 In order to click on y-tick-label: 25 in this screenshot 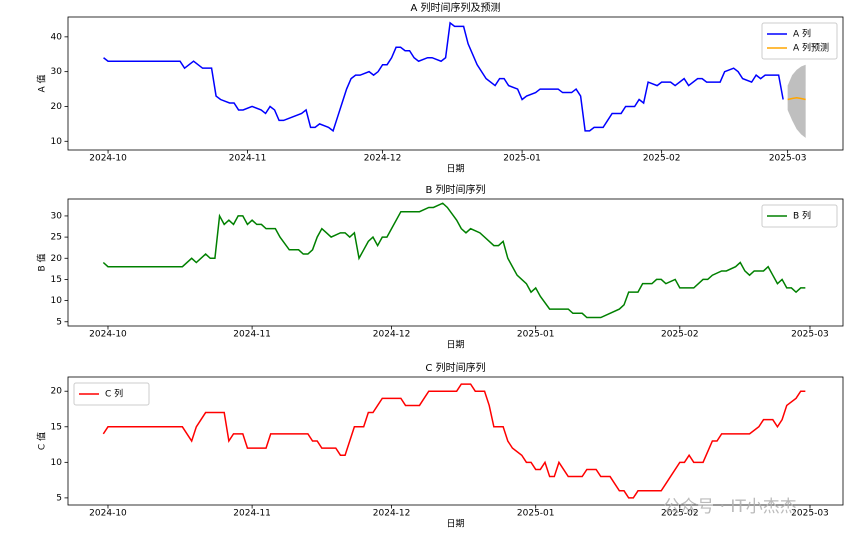, I will do `click(56, 238)`.